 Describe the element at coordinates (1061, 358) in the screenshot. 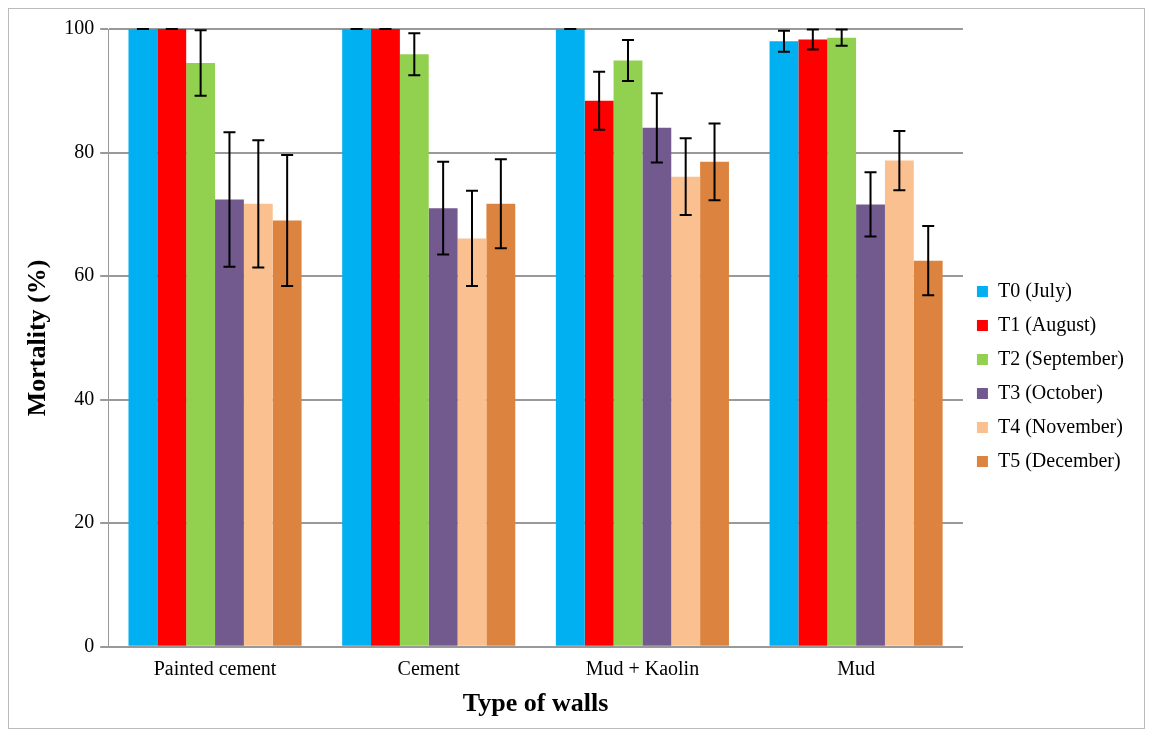

I see `legend-label: T2 (September)` at that location.